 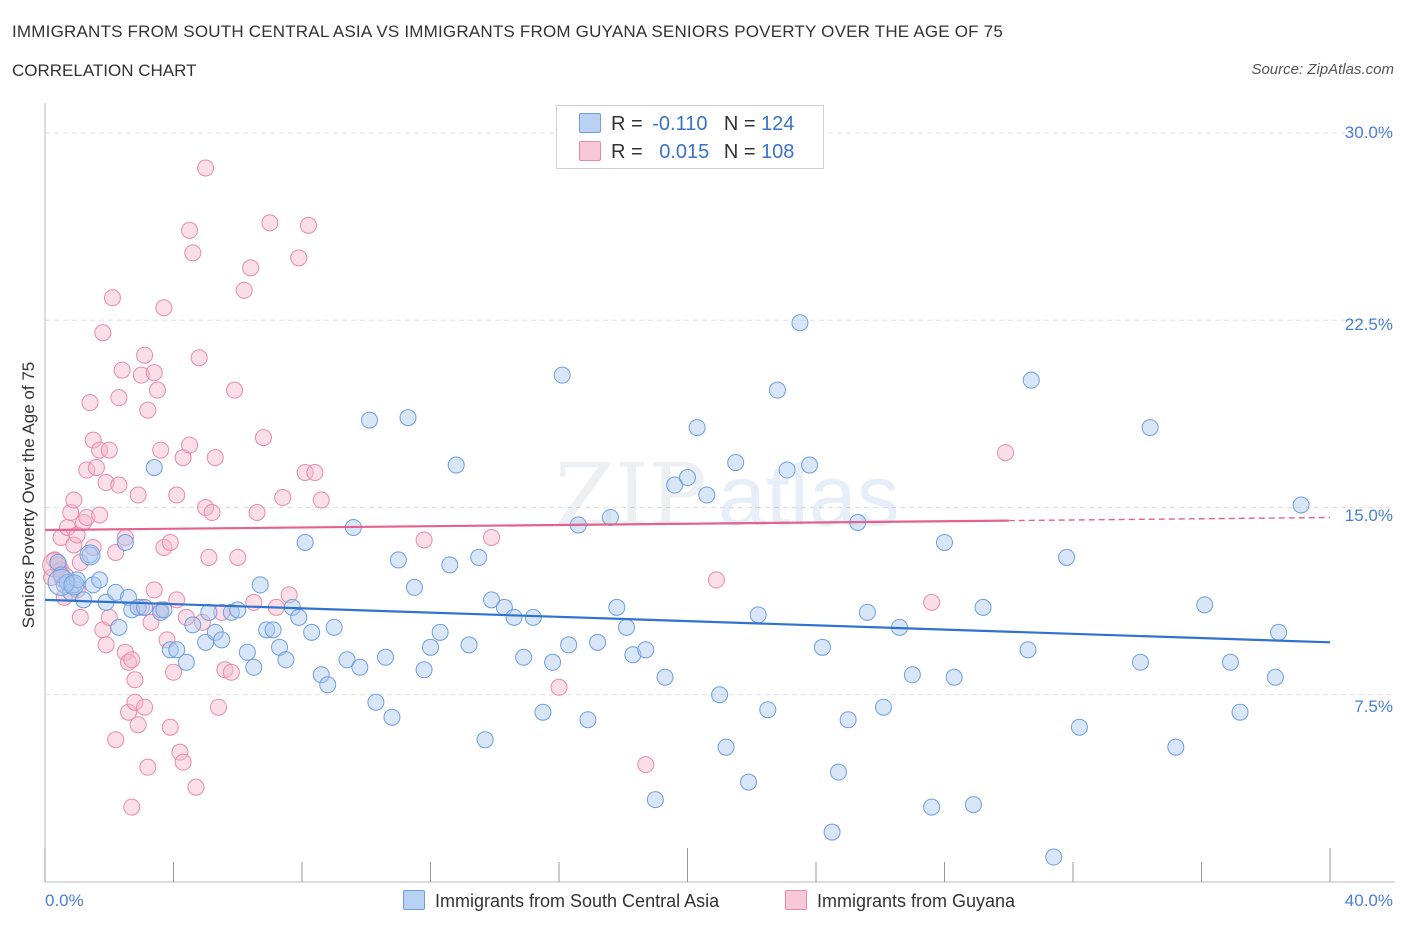 I want to click on source-label: Source: ZipAtlas.com, so click(x=1322, y=69).